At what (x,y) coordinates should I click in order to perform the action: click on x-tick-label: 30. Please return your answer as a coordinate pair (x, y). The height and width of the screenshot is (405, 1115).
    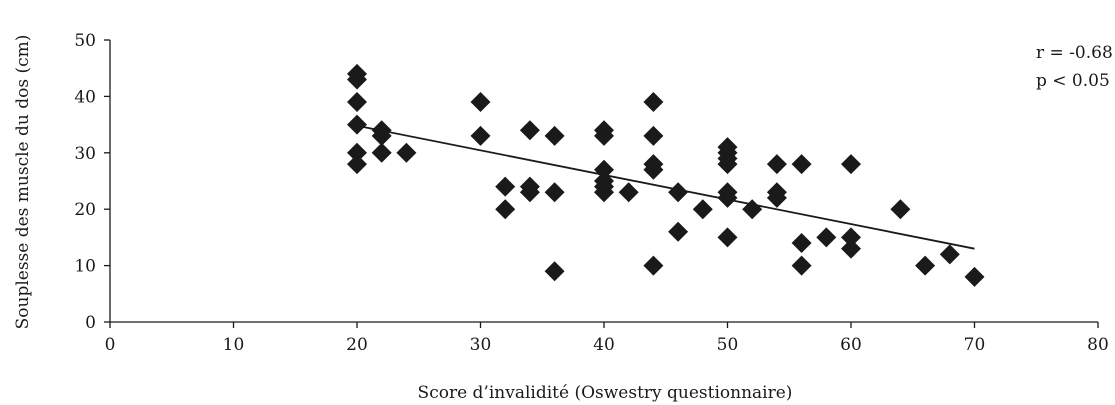
    Looking at the image, I should click on (481, 345).